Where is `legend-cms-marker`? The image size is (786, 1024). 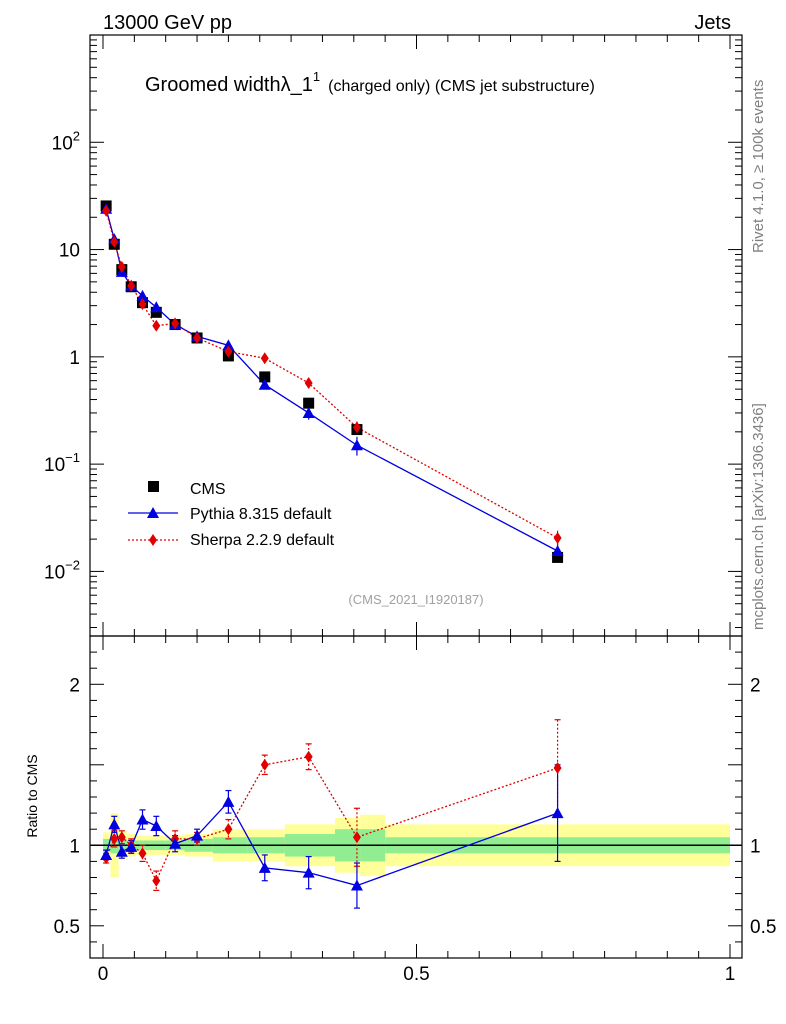 legend-cms-marker is located at coordinates (153, 486).